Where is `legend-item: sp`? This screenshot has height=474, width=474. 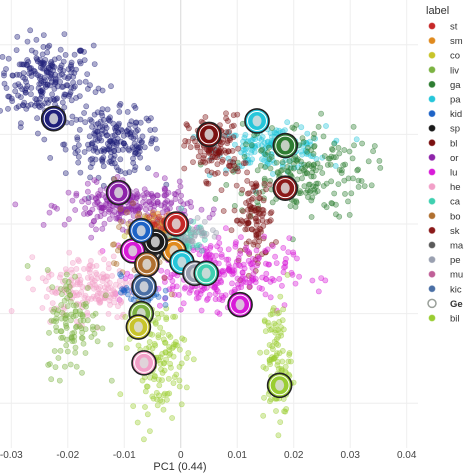 legend-item: sp is located at coordinates (444, 129).